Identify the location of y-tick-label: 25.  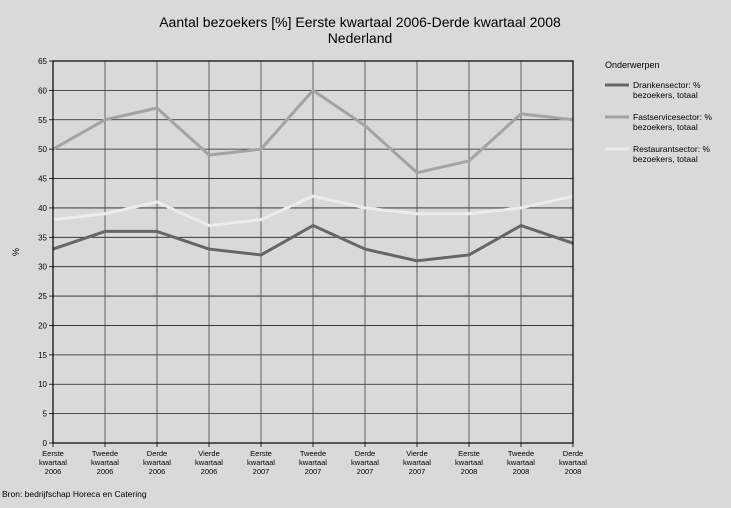
(42, 296).